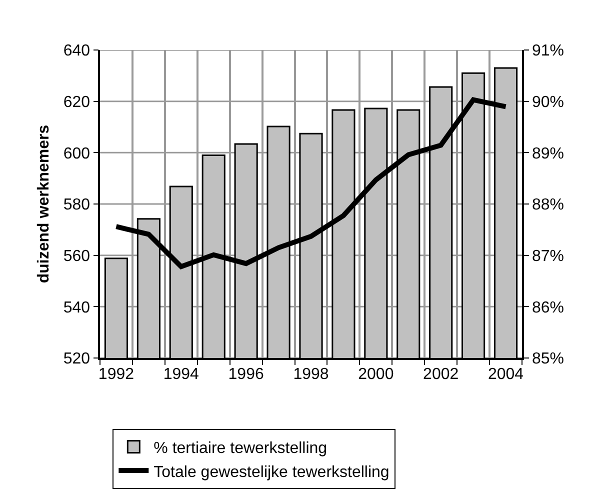 Image resolution: width=605 pixels, height=501 pixels. I want to click on x-tick-label: 1998, so click(311, 374).